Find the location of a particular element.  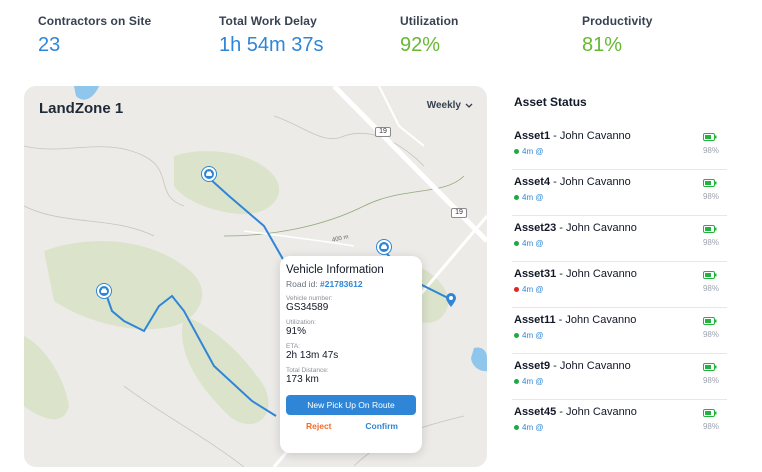

asset-name: Asset4 - John Cavanno is located at coordinates (572, 182).